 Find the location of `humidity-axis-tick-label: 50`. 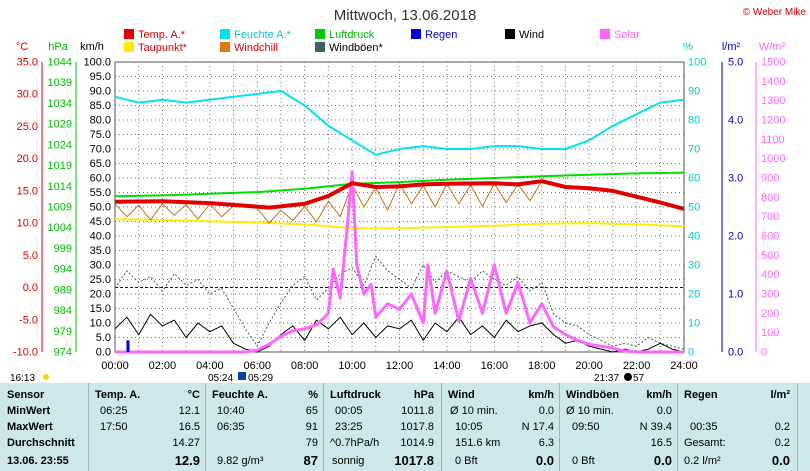

humidity-axis-tick-label: 50 is located at coordinates (694, 208).